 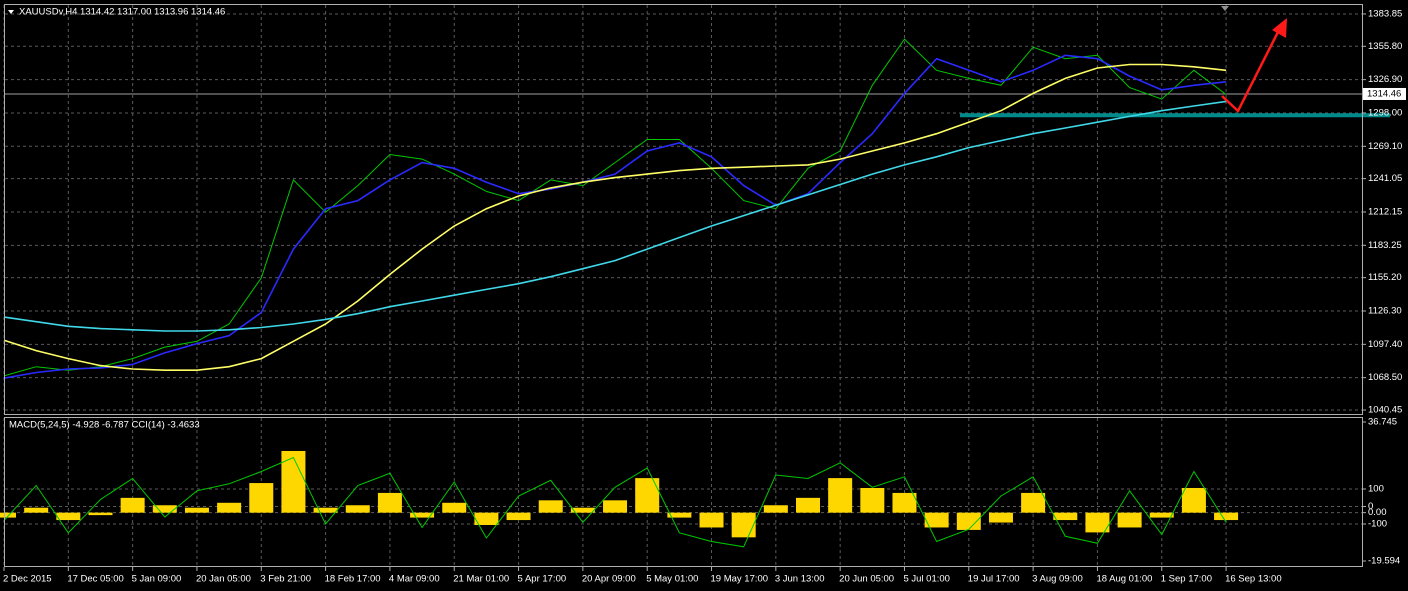 I want to click on x-tick-label: 21 Mar 01:00, so click(x=481, y=579).